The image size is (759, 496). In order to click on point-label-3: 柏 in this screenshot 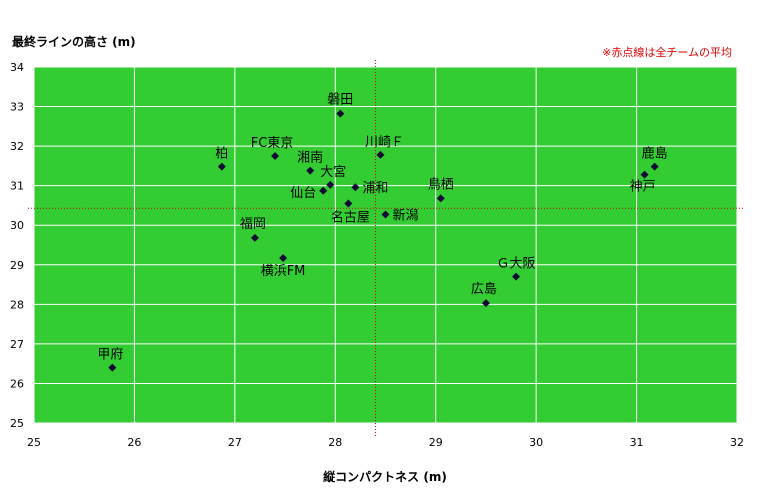, I will do `click(221, 154)`.